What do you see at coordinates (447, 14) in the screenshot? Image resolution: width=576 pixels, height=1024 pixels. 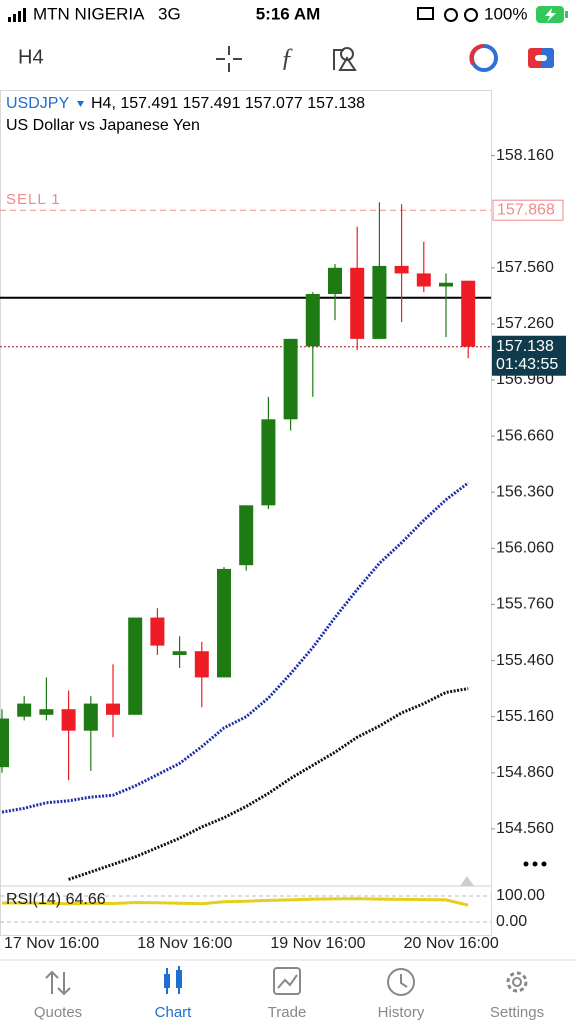 I see `status-icons` at bounding box center [447, 14].